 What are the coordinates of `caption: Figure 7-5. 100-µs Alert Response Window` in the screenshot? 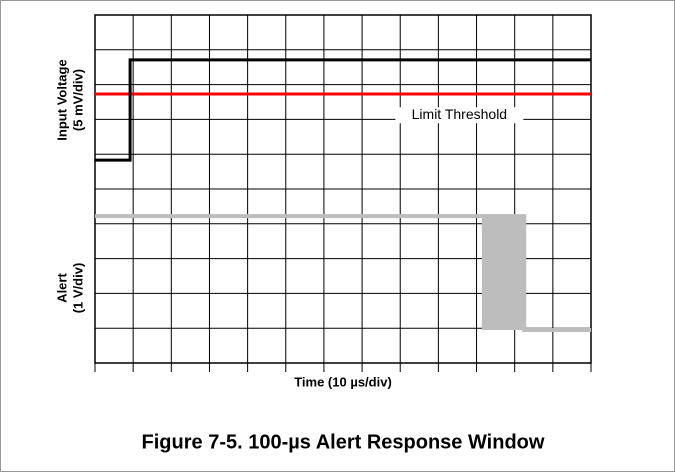 It's located at (343, 442).